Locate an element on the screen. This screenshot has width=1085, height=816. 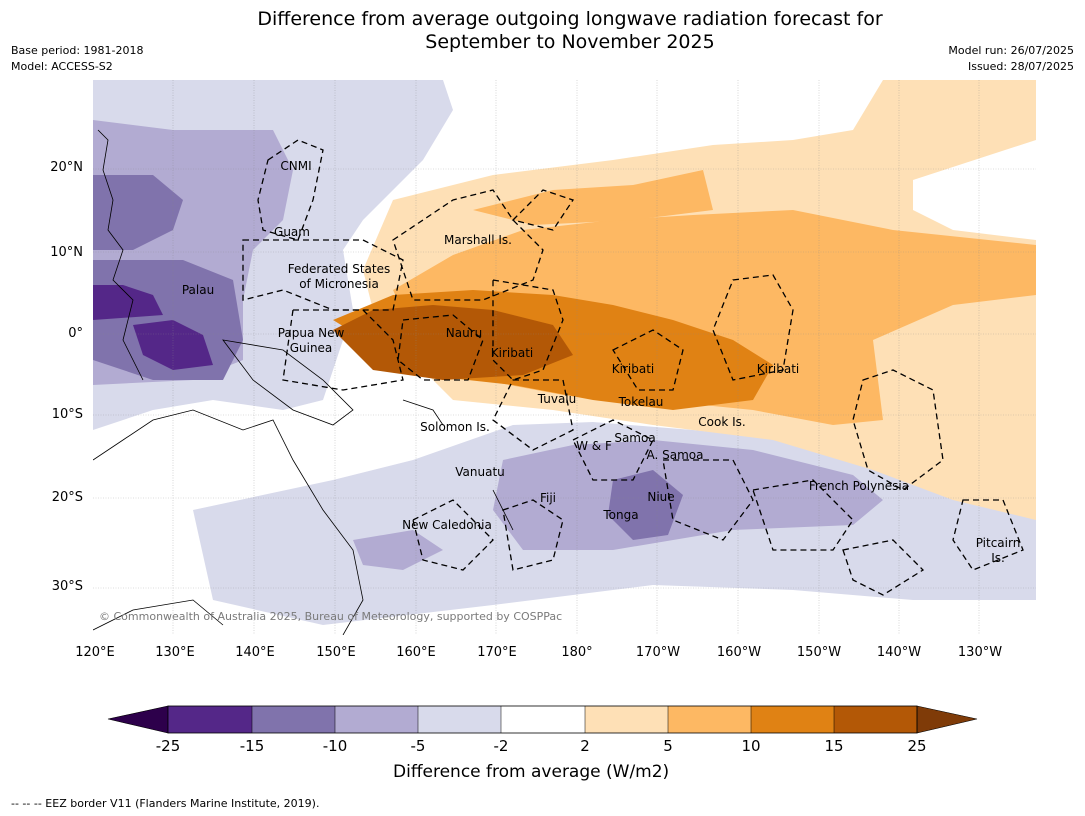
place-kiribati-west: Kiribati is located at coordinates (512, 353).